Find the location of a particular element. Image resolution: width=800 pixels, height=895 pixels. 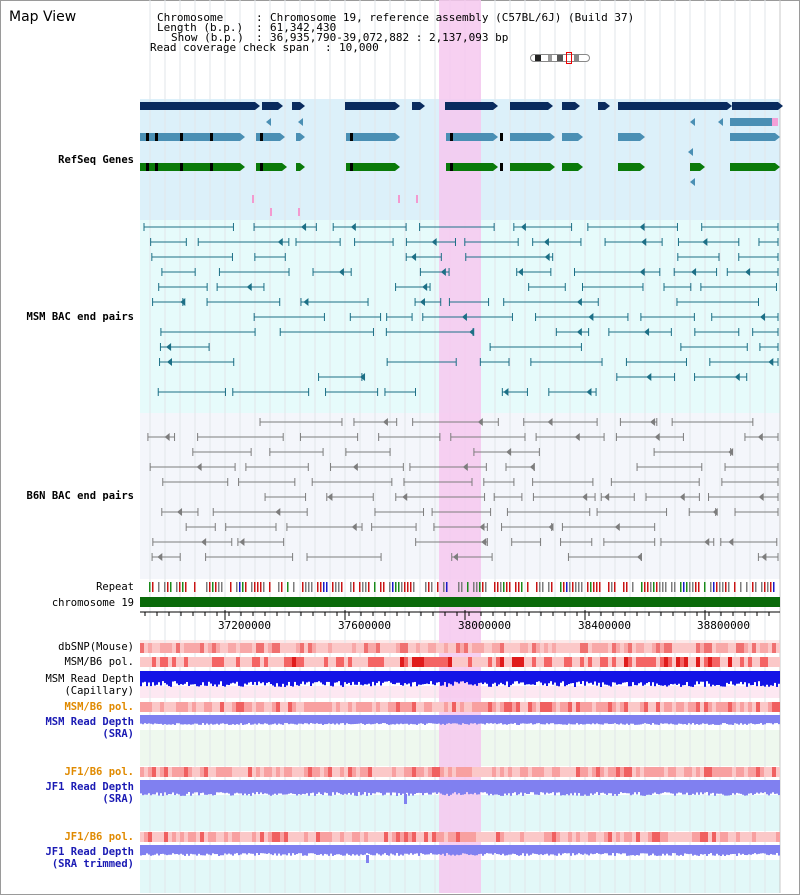

bac-arrow is located at coordinates (642, 272).